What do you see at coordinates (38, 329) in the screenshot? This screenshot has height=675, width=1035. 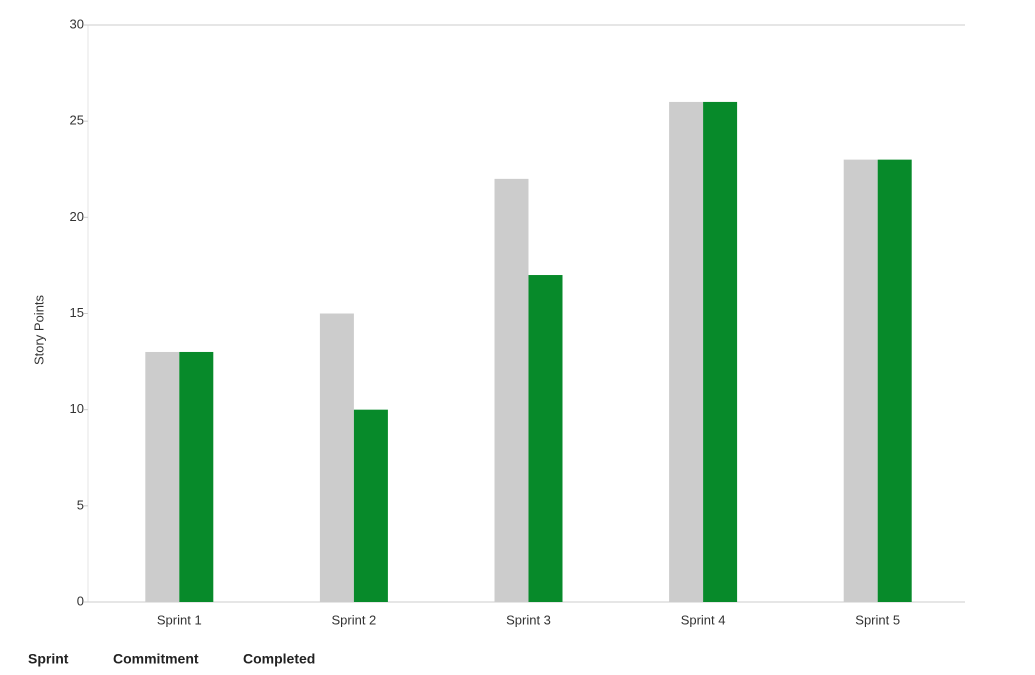 I see `y-axis-label: Story Points` at bounding box center [38, 329].